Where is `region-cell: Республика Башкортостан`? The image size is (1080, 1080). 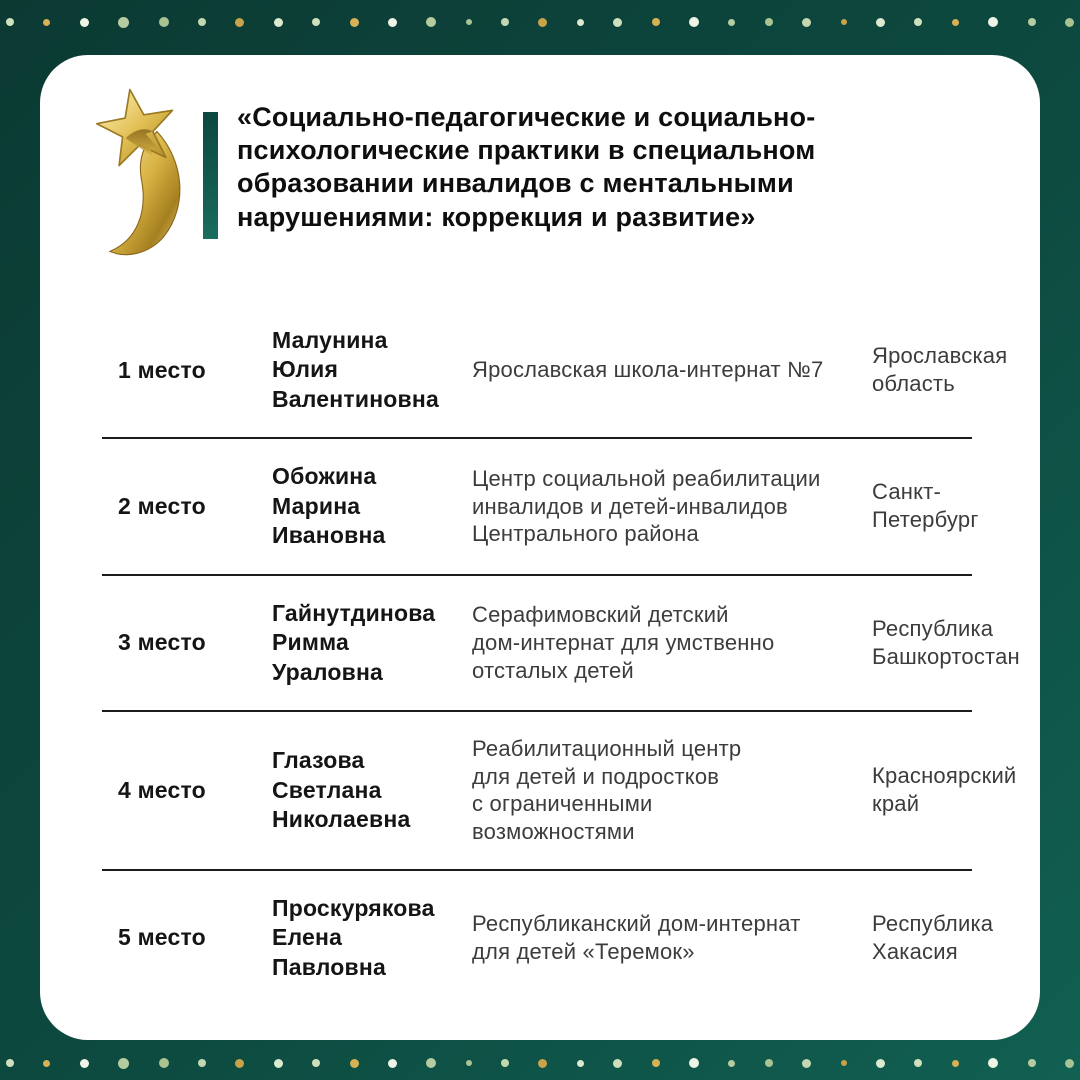 region-cell: Республика Башкортостан is located at coordinates (946, 642).